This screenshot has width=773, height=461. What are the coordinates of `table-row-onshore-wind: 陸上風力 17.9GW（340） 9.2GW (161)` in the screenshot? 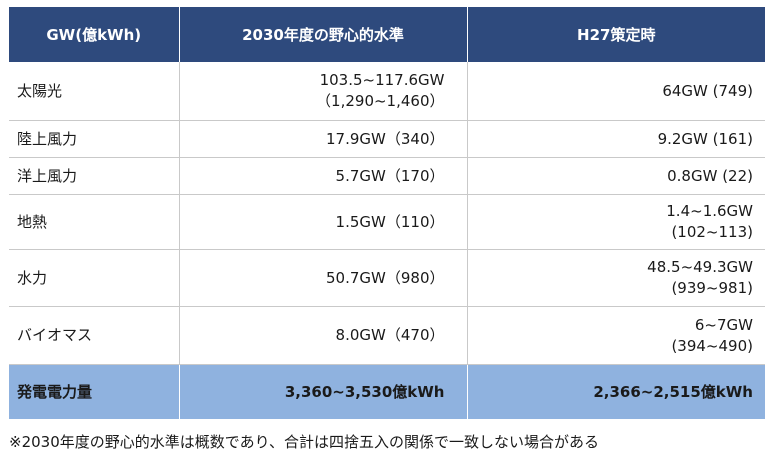 It's located at (387, 139).